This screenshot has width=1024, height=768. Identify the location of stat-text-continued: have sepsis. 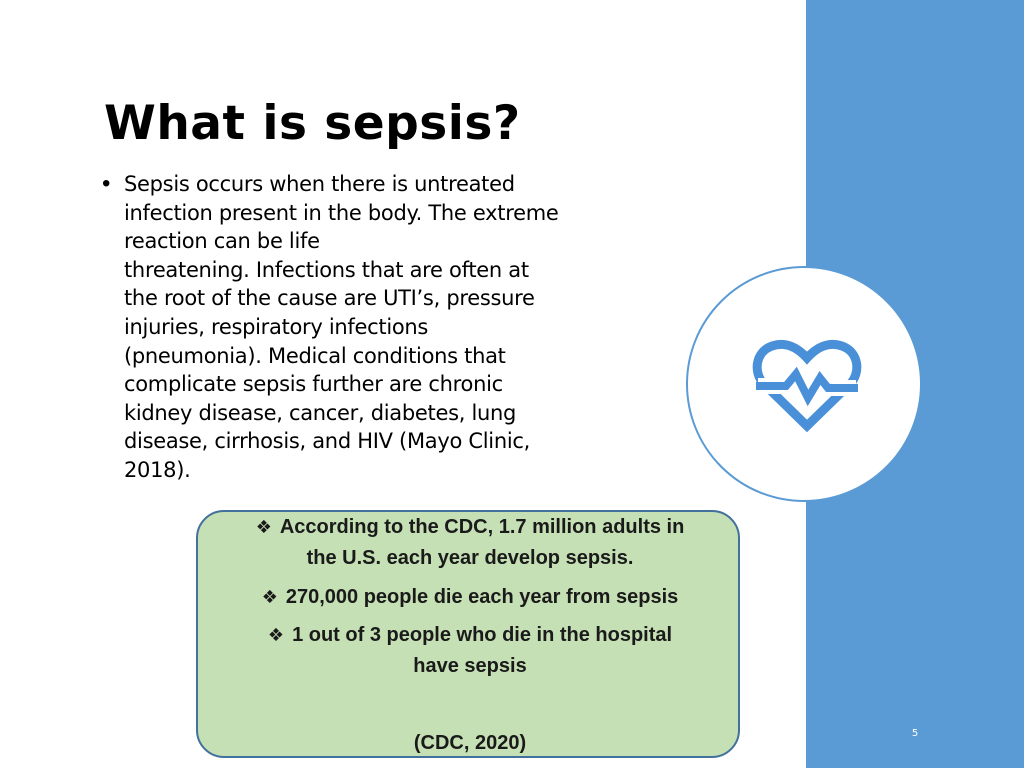
(470, 666).